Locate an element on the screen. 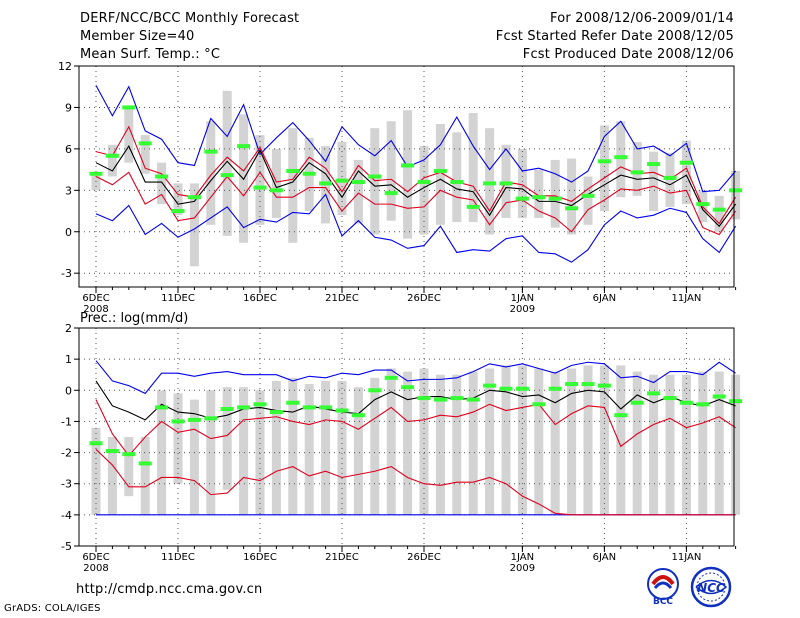 The image size is (800, 618). grads-credit: GrADS: COLA/IGES is located at coordinates (52, 608).